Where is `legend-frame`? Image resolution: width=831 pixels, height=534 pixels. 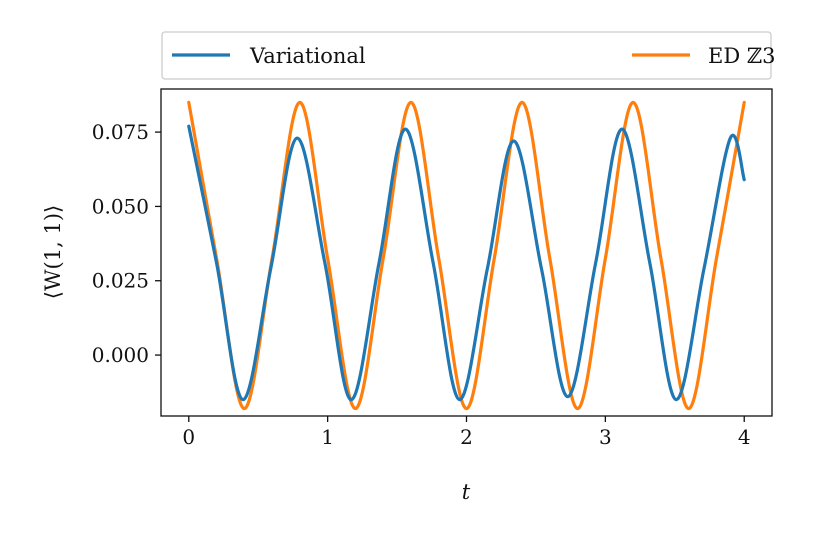
legend-frame is located at coordinates (466, 55).